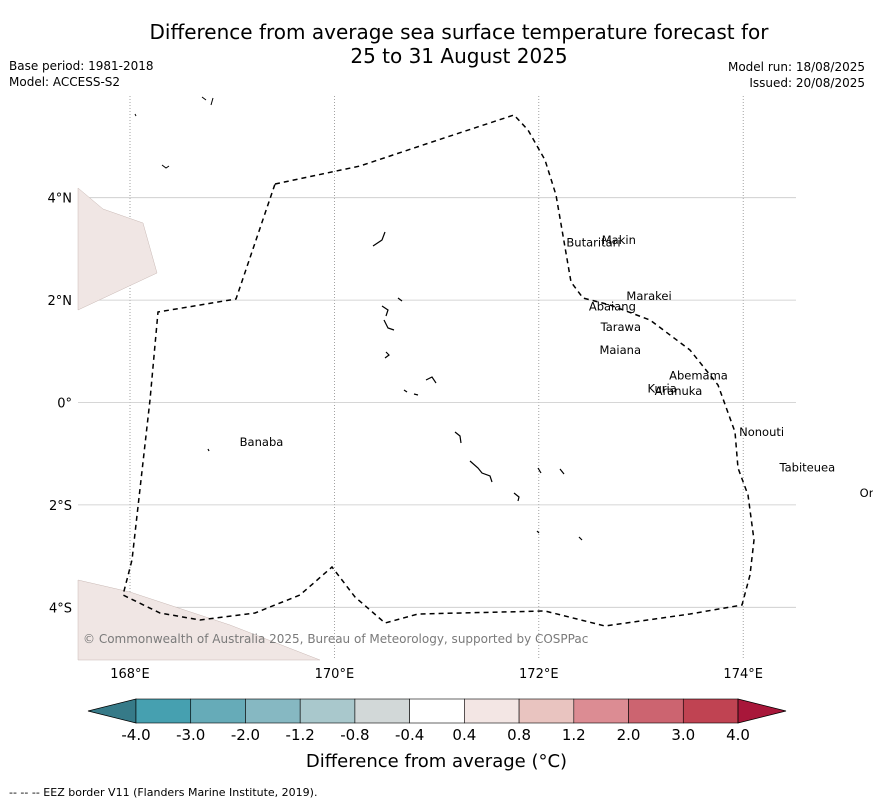 The height and width of the screenshot is (804, 873). I want to click on island-marakei, so click(400, 299).